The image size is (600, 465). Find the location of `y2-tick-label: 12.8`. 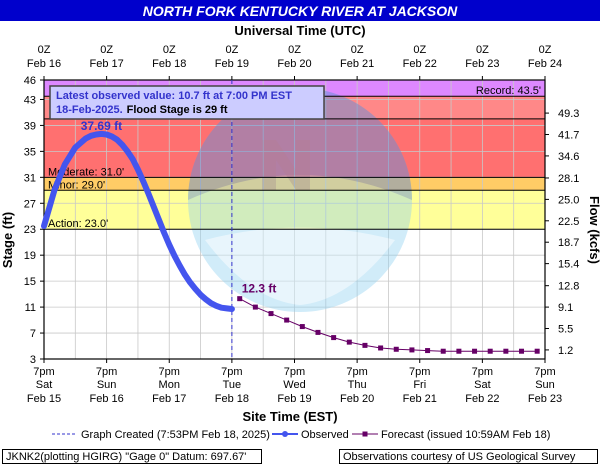

y2-tick-label: 12.8 is located at coordinates (568, 287).